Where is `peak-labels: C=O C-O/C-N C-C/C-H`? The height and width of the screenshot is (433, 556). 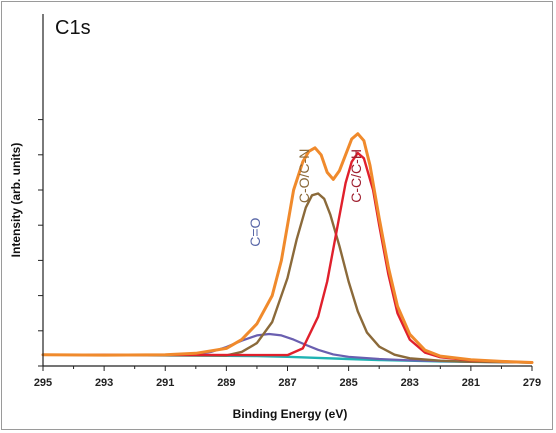
peak-labels: C=O C-O/C-N C-C/C-H is located at coordinates (305, 198).